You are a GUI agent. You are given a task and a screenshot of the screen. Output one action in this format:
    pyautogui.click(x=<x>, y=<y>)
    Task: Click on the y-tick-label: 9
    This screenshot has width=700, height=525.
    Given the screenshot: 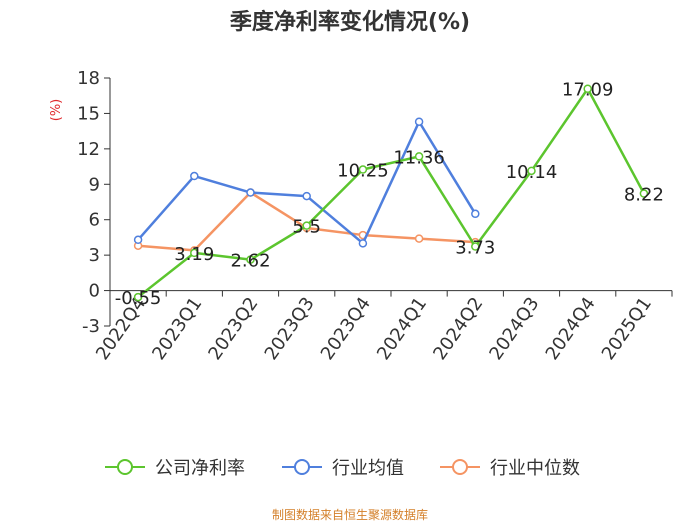 What is the action you would take?
    pyautogui.click(x=94, y=184)
    